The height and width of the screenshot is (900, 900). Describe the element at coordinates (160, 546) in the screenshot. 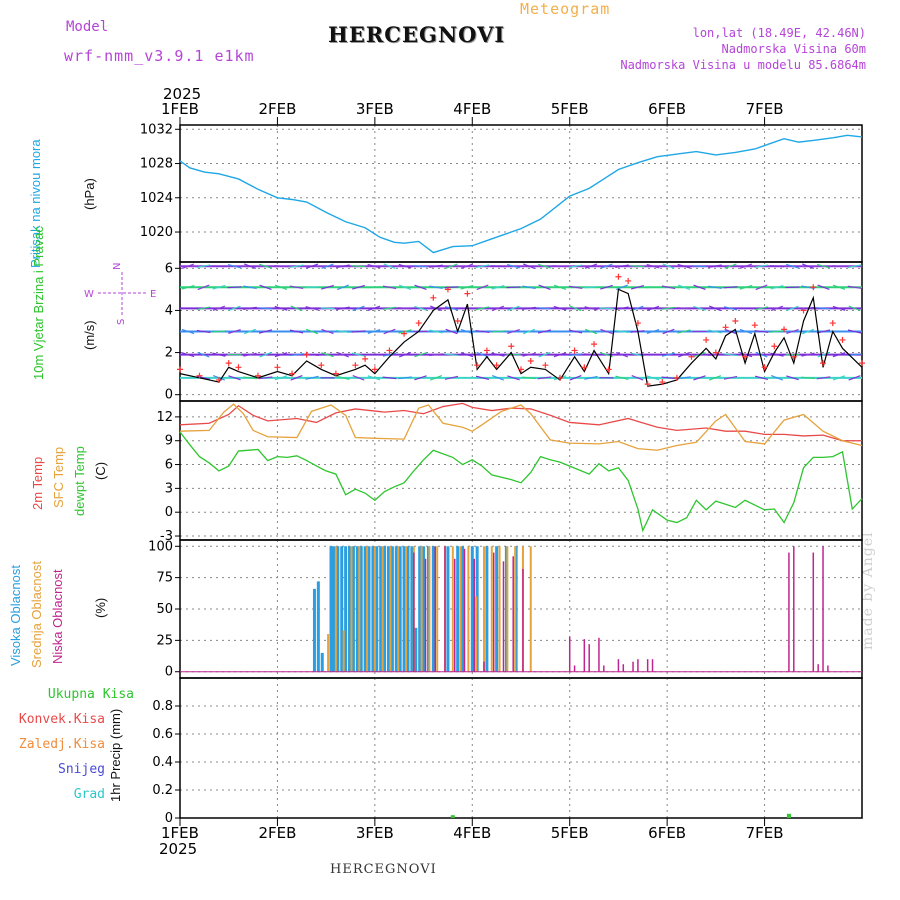

I see `y-tick-label: 100` at that location.